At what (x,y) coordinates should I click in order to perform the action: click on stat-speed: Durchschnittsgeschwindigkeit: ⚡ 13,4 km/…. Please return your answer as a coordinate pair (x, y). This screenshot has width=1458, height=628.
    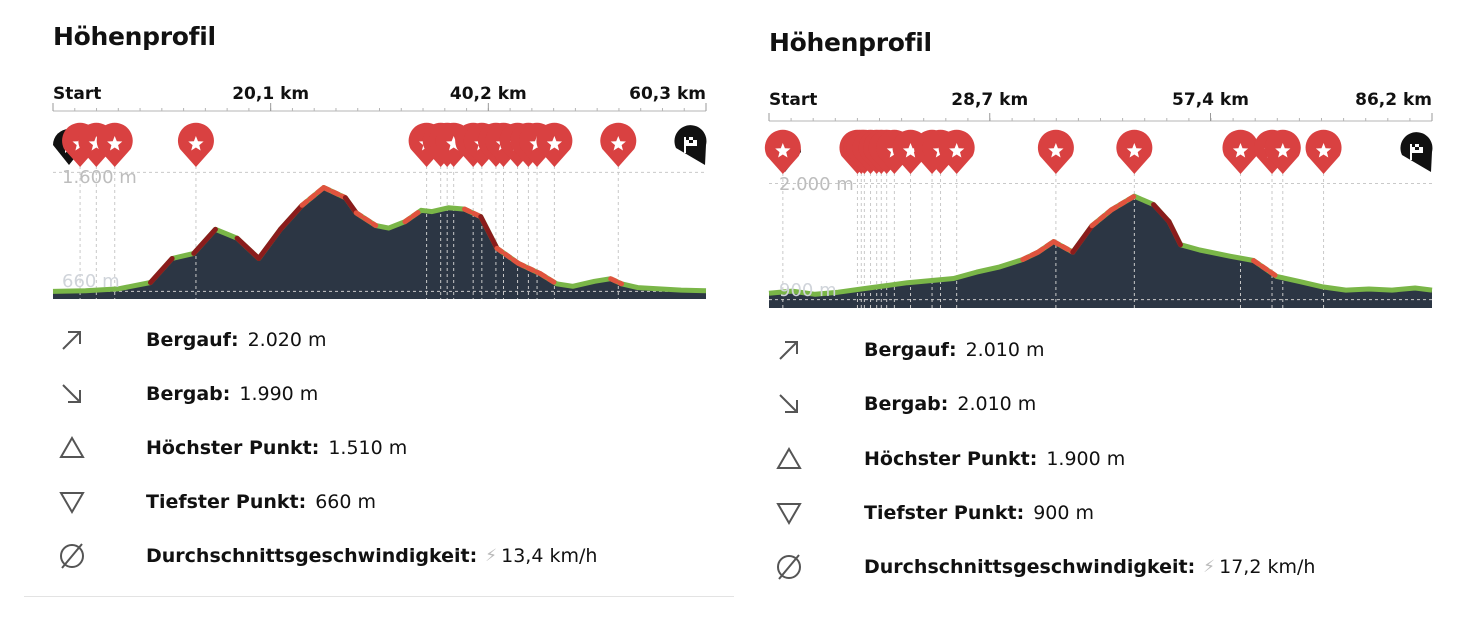
    Looking at the image, I should click on (324, 556).